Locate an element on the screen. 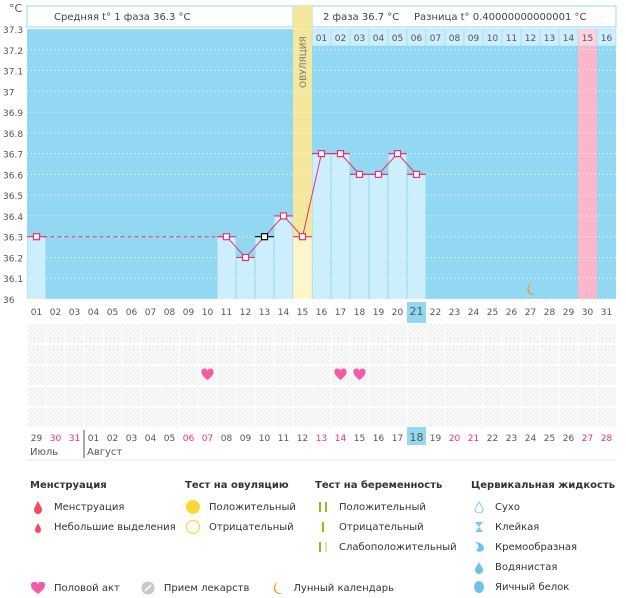 The image size is (626, 598). calendar-date-label: 12 is located at coordinates (302, 439).